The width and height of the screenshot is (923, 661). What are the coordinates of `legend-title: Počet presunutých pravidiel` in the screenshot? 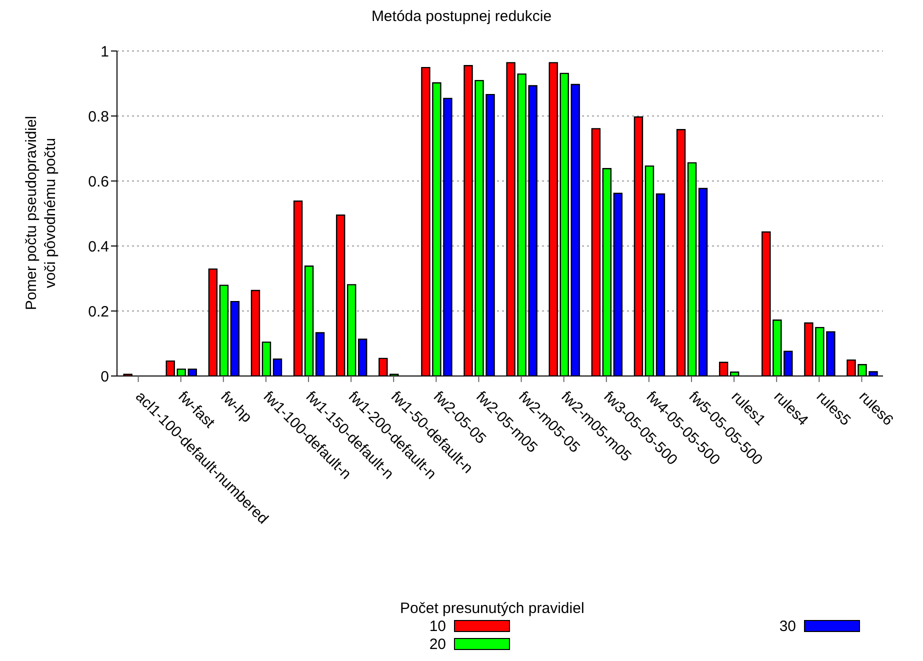 It's located at (493, 608).